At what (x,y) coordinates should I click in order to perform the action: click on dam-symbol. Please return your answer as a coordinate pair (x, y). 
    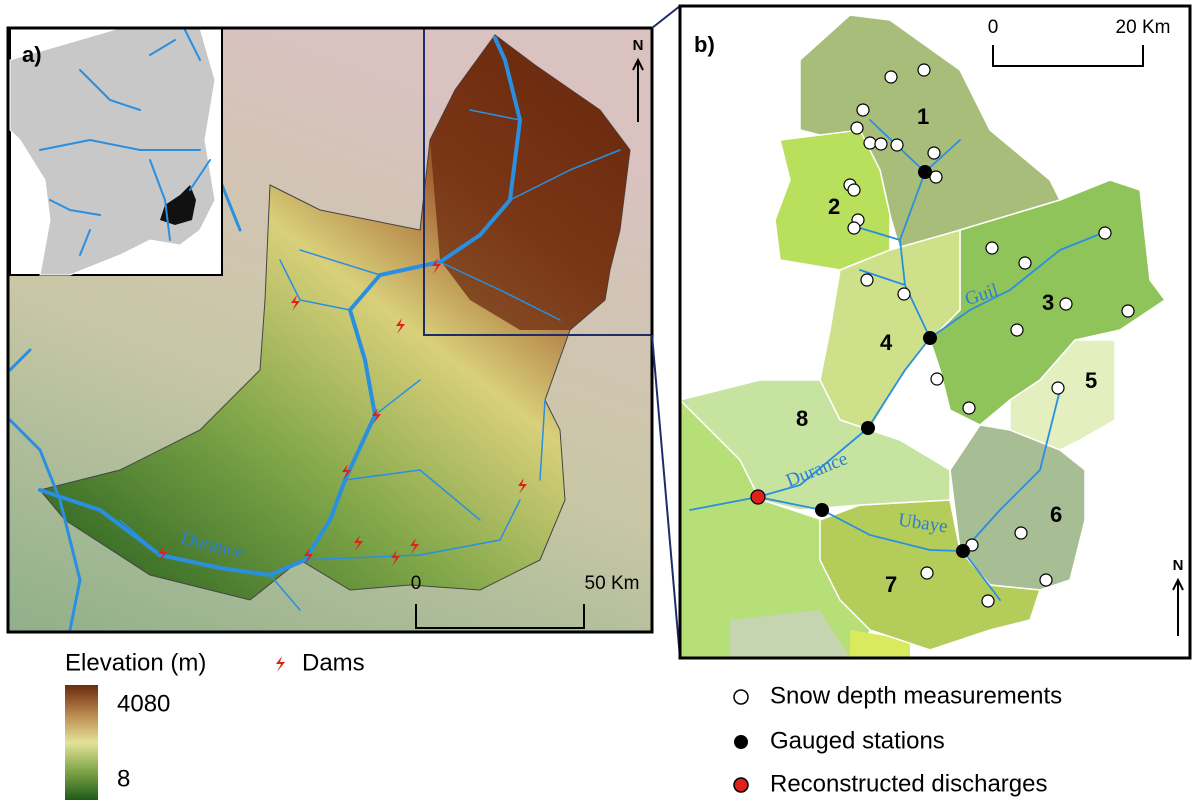
    Looking at the image, I should click on (280, 664).